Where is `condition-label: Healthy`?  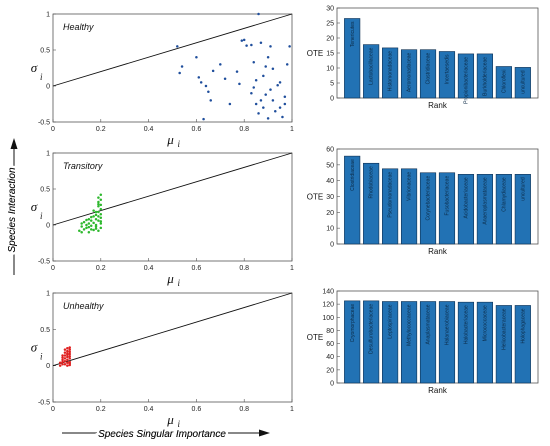
condition-label: Healthy is located at coordinates (78, 27).